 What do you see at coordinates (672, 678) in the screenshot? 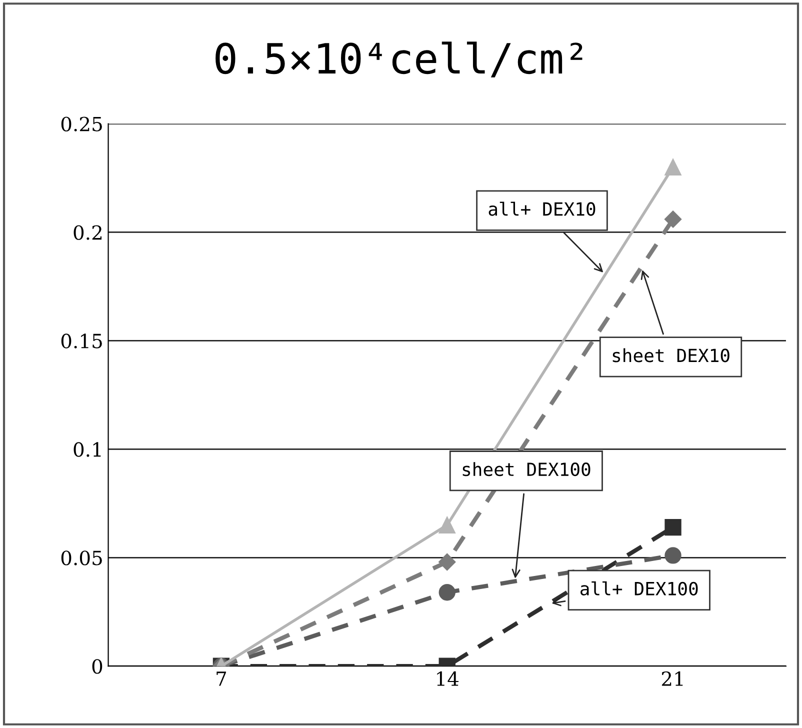
I see `x-tick-label: 21` at bounding box center [672, 678].